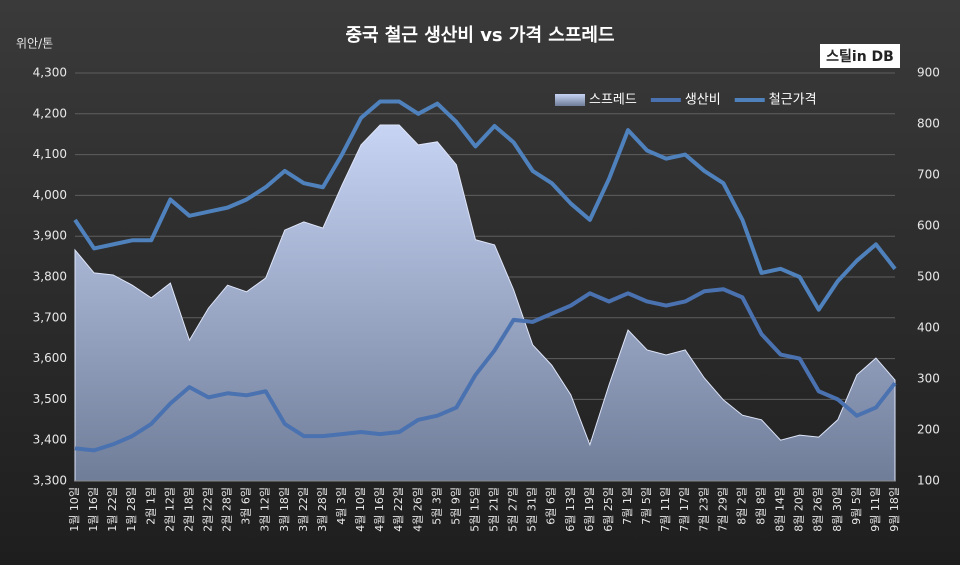 The height and width of the screenshot is (565, 960). I want to click on x-tick-label: 4월 16일, so click(379, 509).